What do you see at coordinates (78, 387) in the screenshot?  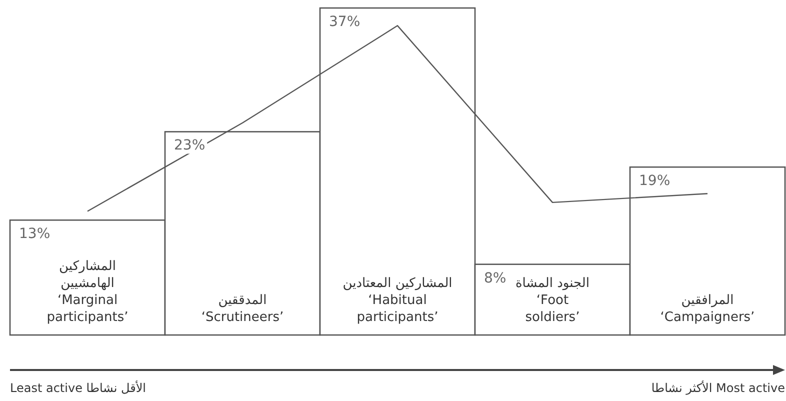 I see `text: Least active الأقل نشاطا` at bounding box center [78, 387].